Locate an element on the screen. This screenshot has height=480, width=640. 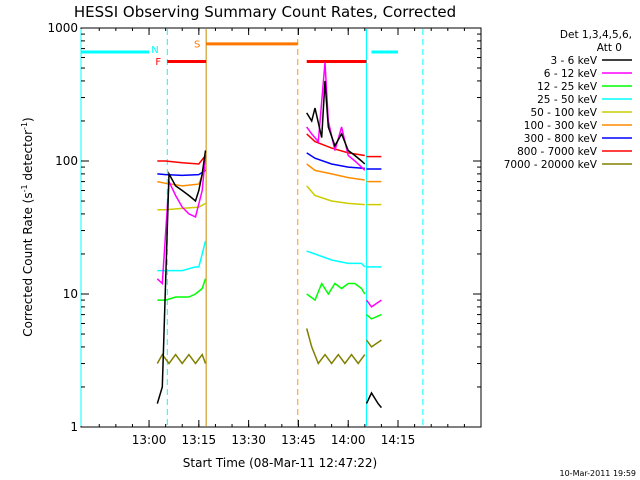
y-axis-label-mid: detector is located at coordinates (28, 157).